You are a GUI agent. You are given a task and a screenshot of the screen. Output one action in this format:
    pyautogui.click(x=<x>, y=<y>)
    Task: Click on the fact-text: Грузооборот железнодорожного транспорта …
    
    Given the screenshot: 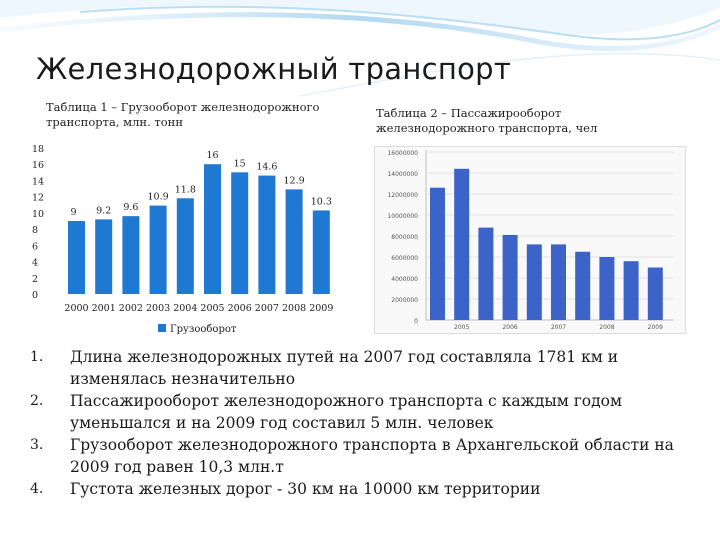 What is the action you would take?
    pyautogui.click(x=372, y=456)
    